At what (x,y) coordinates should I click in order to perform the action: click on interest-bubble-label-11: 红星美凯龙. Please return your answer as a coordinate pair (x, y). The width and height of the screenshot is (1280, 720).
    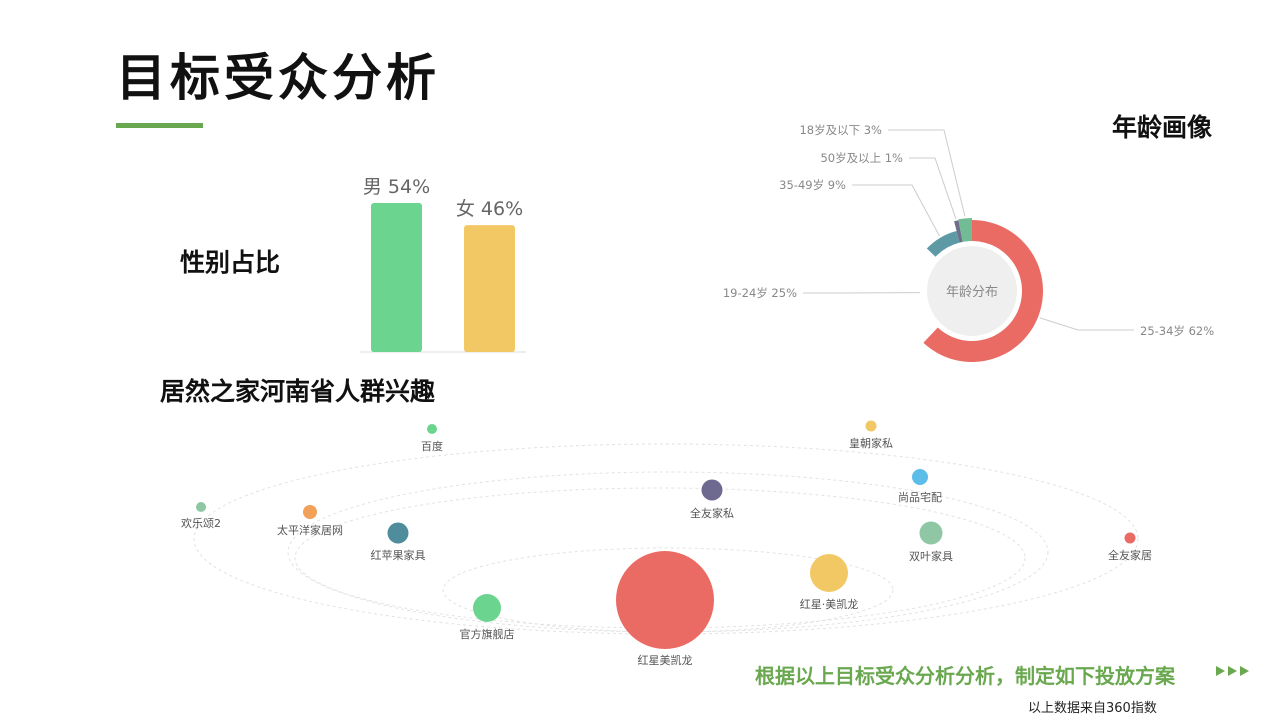
    Looking at the image, I should click on (665, 660).